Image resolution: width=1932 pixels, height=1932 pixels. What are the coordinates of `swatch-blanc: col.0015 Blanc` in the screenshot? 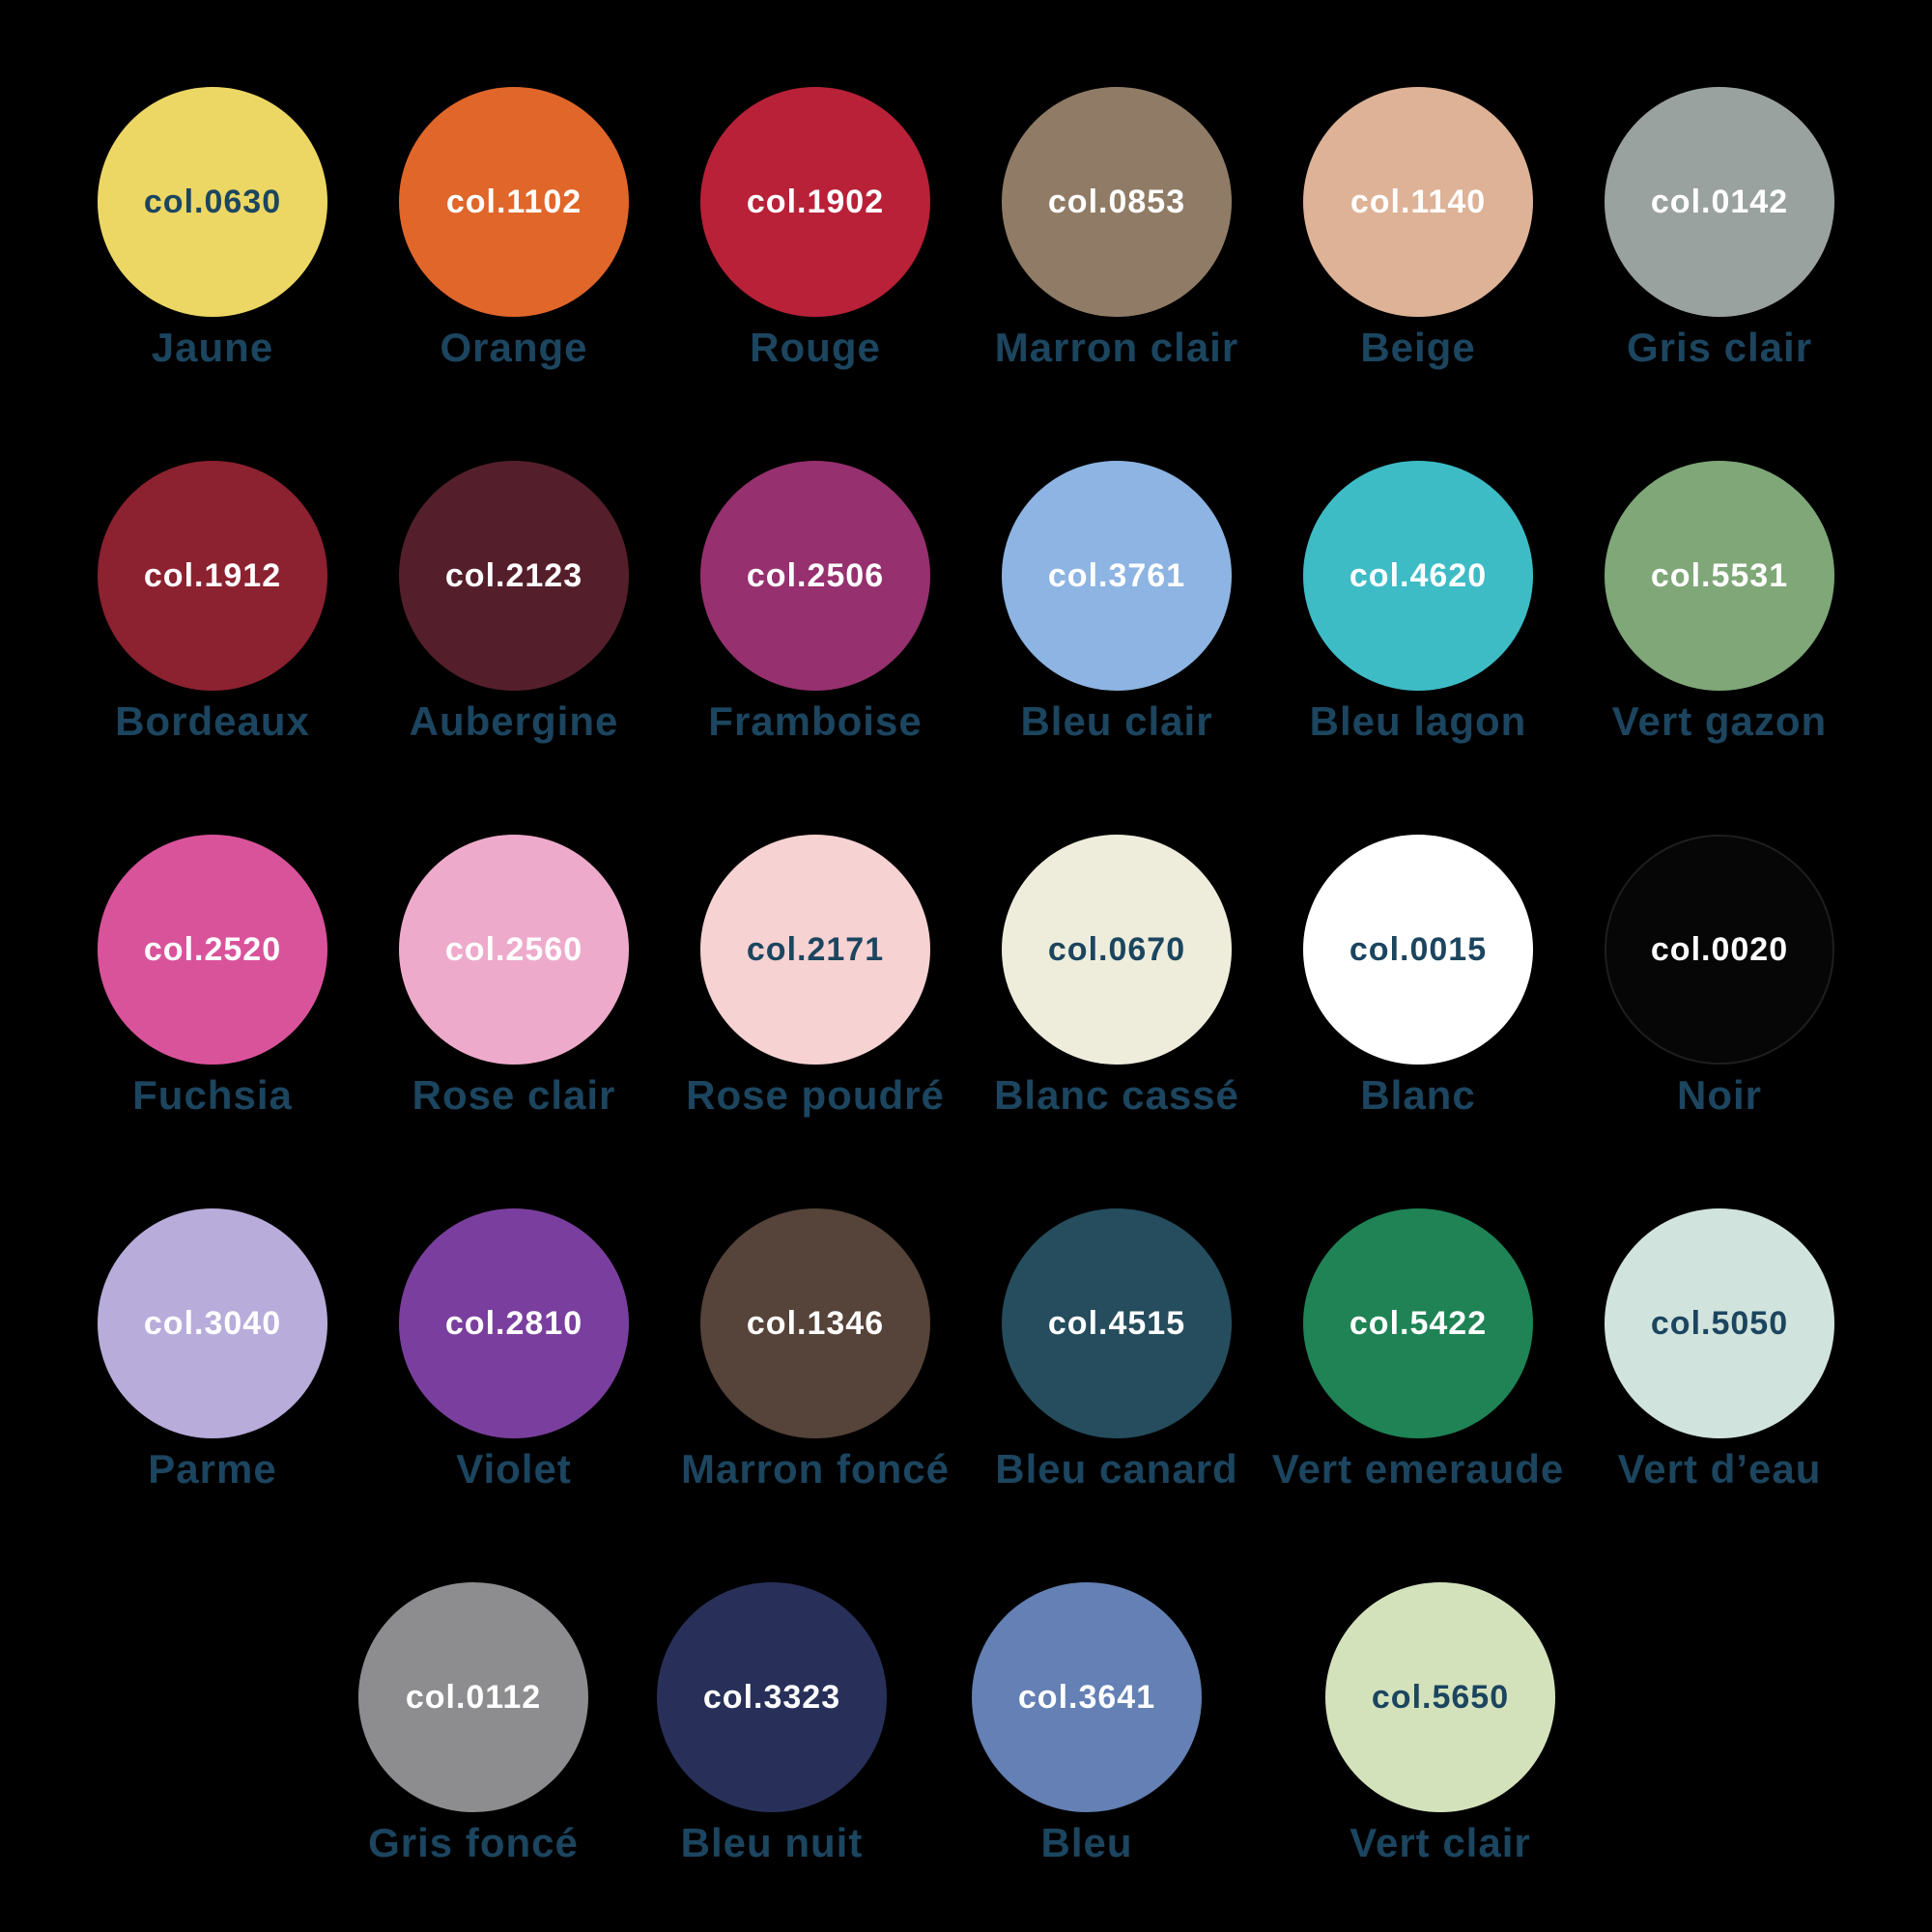 It's located at (1418, 975).